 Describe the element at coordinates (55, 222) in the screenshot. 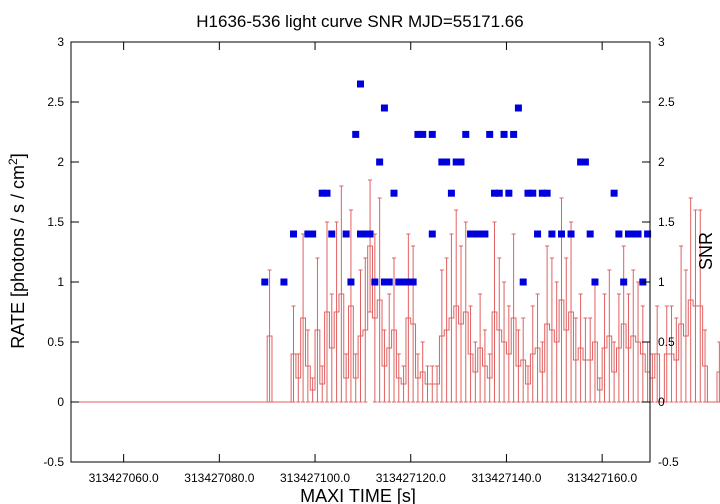

I see `y-left-tick-label: 1.5` at that location.